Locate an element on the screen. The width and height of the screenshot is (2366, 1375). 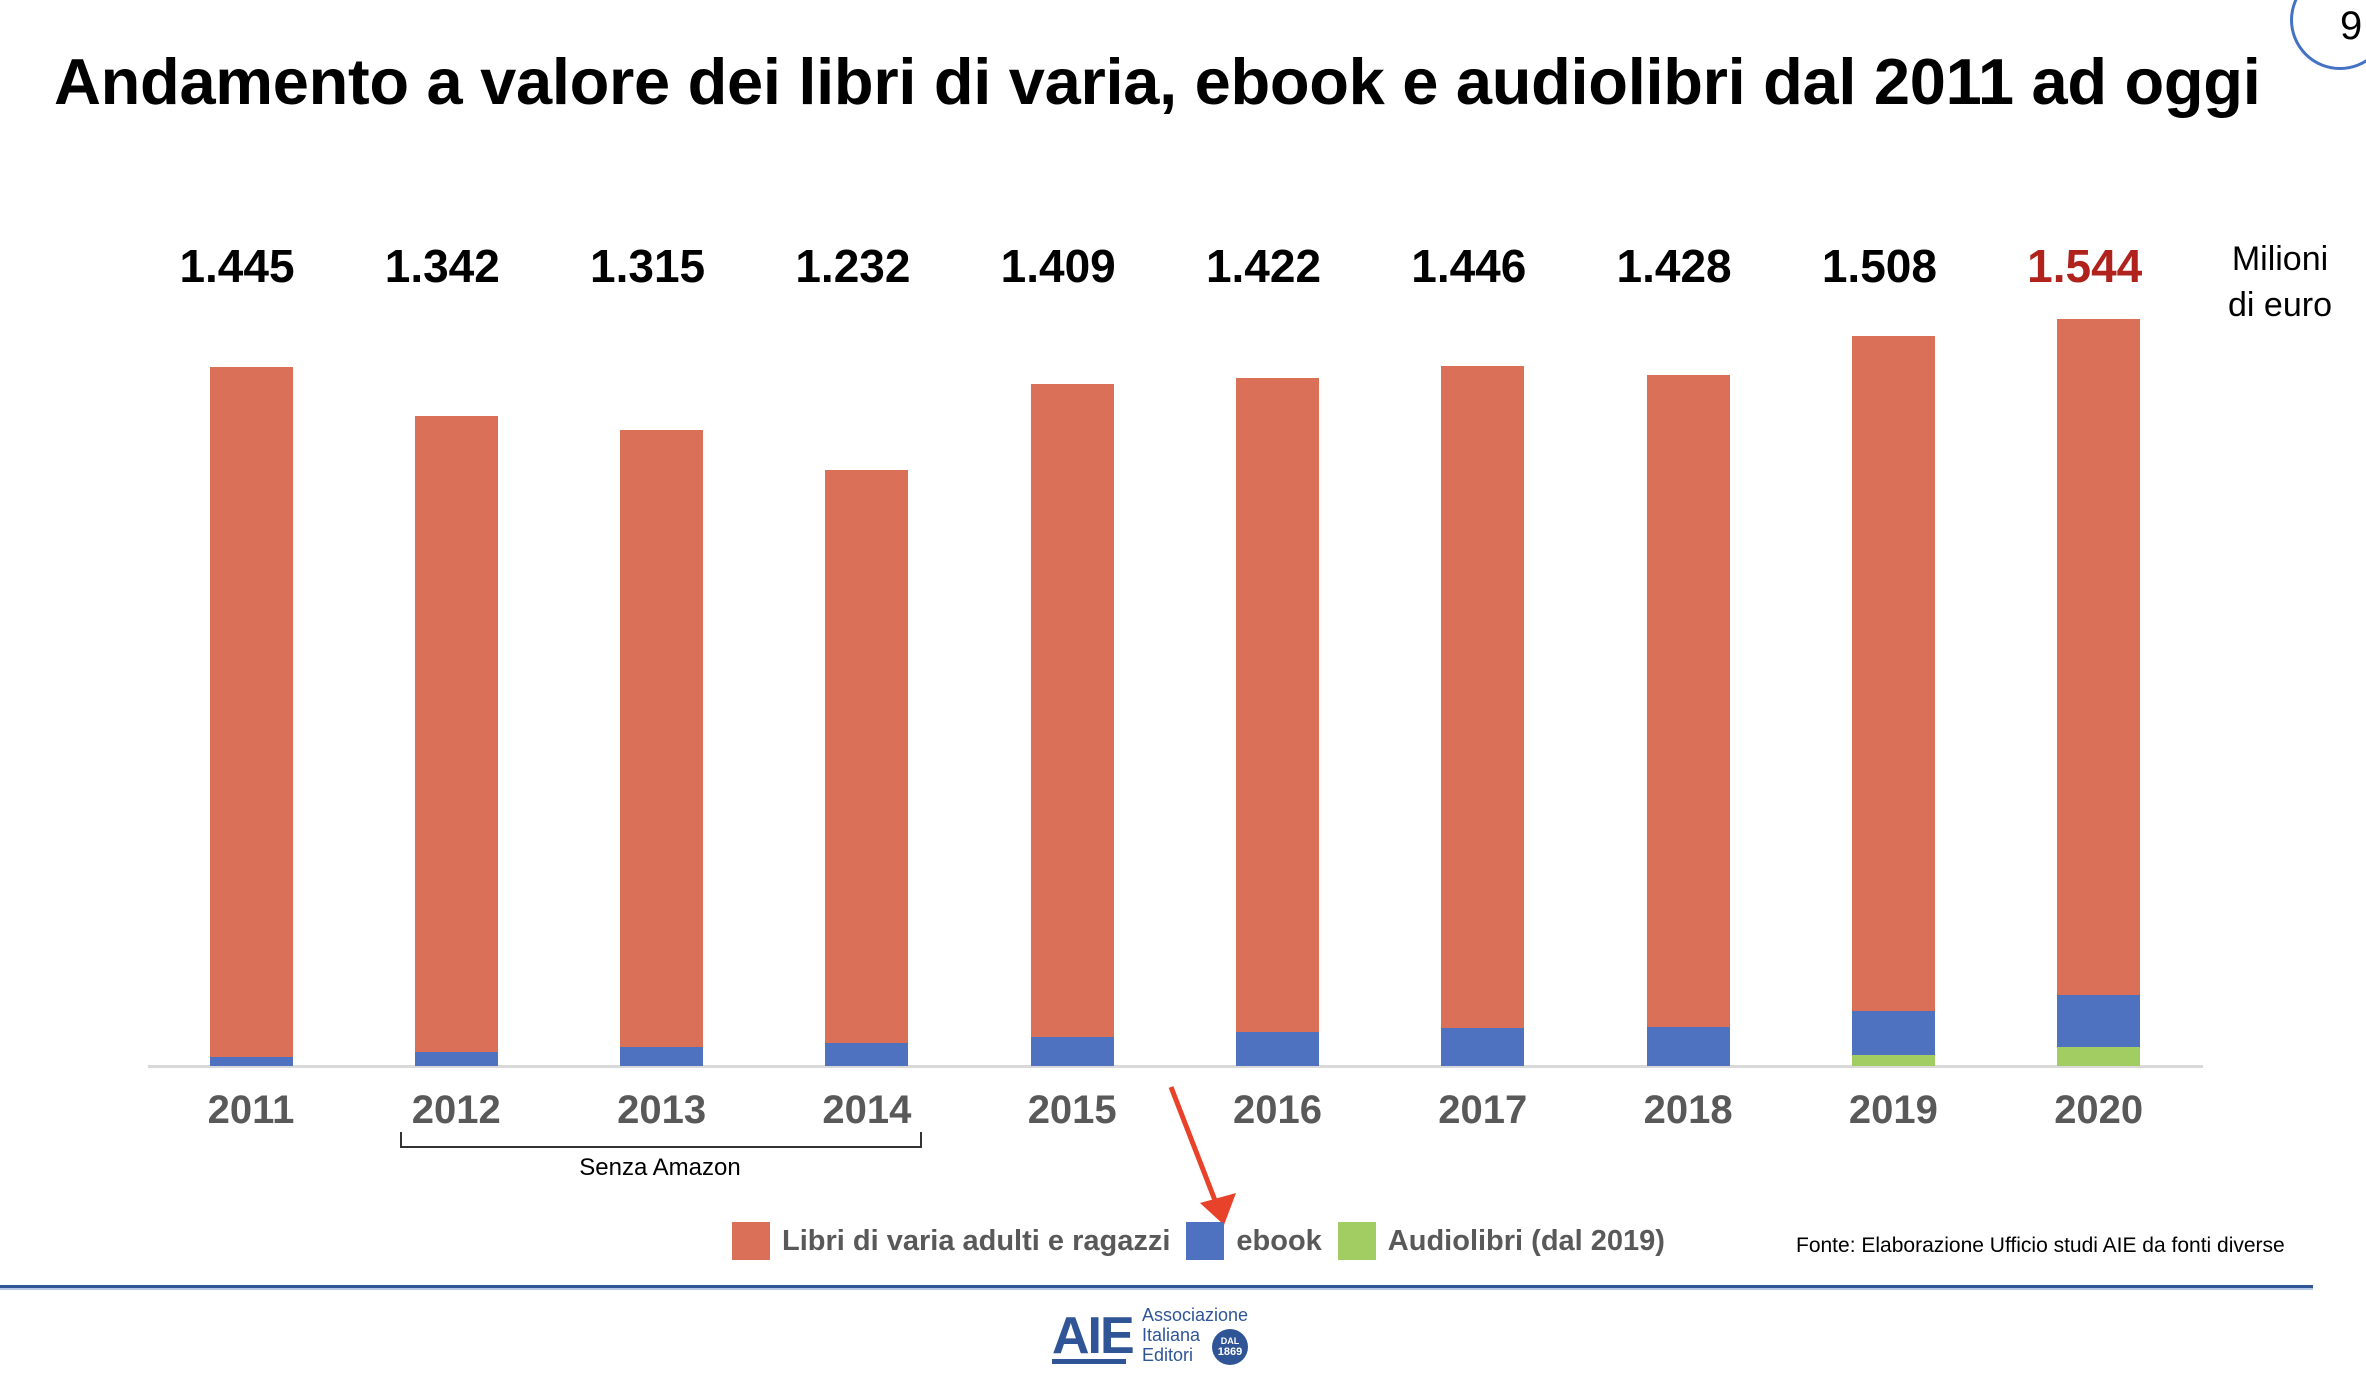
x-axis-line is located at coordinates (1175, 1066).